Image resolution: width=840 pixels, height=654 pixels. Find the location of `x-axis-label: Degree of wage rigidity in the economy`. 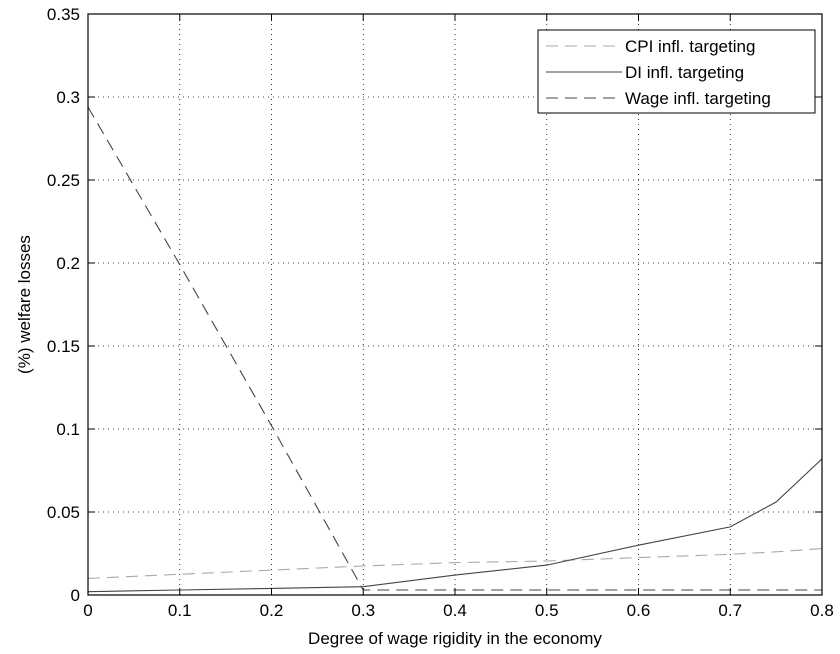

x-axis-label: Degree of wage rigidity in the economy is located at coordinates (455, 638).